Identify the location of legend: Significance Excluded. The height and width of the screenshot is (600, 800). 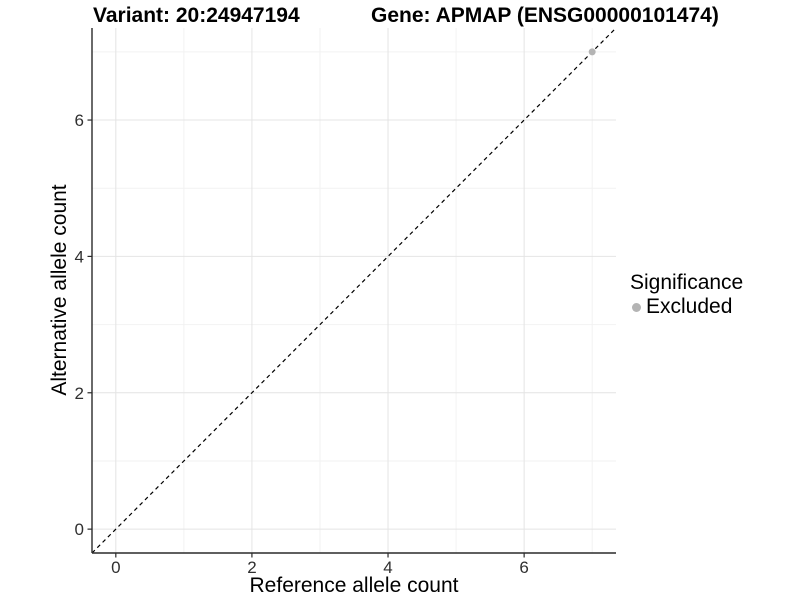
(712, 295).